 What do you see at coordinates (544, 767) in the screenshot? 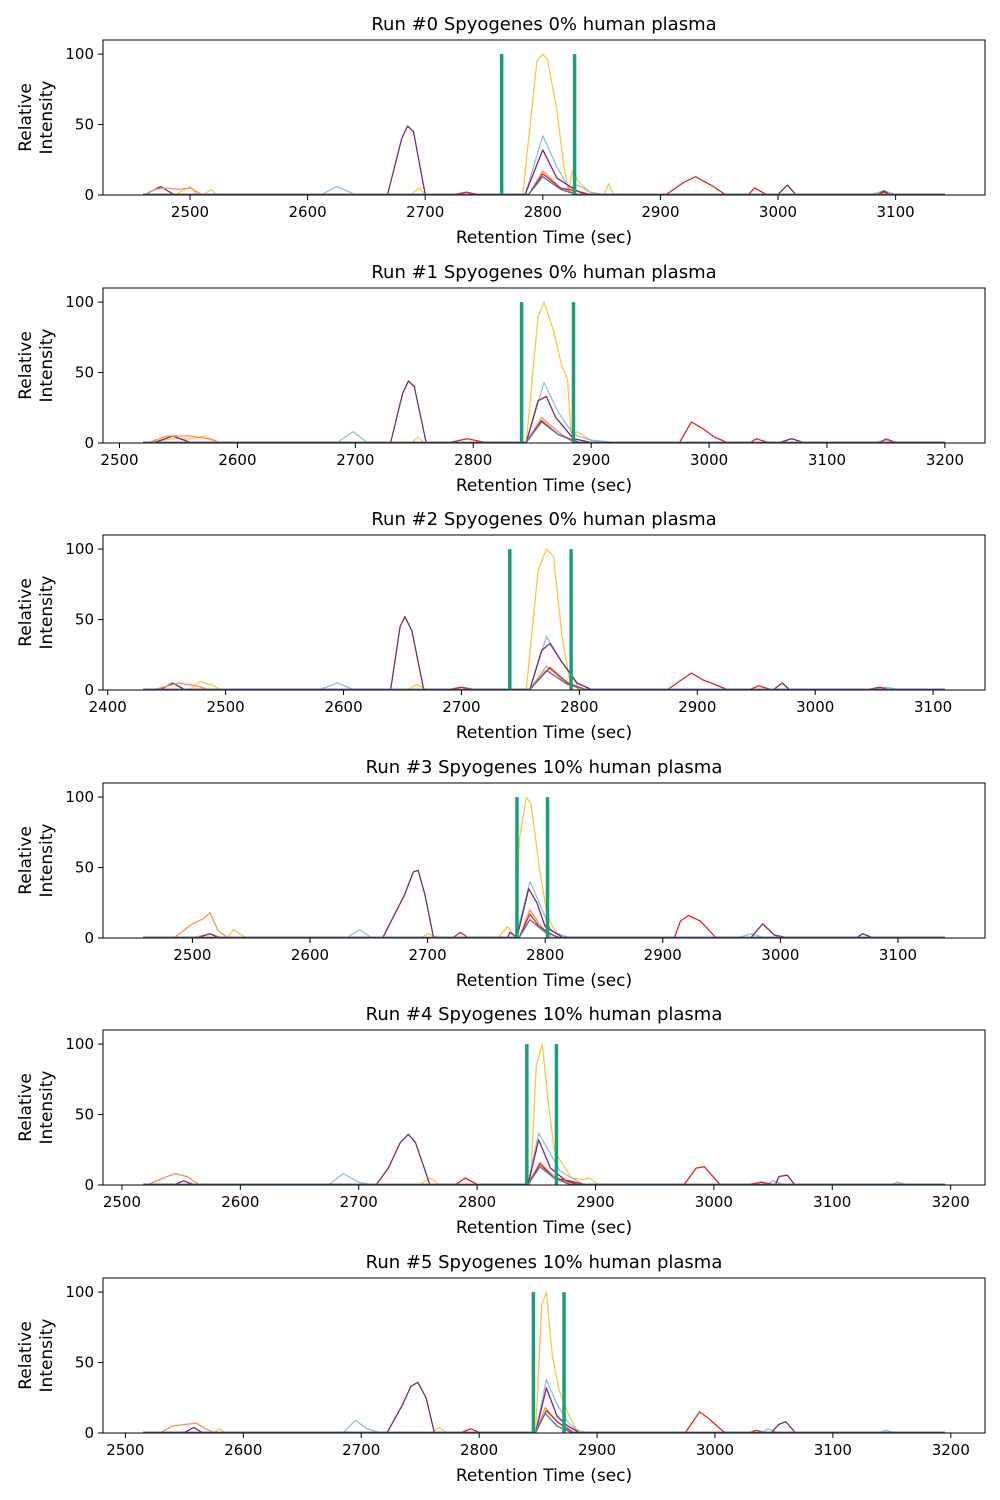
I see `subplot-title: Run #3 Spyogenes 10% human plasma` at bounding box center [544, 767].